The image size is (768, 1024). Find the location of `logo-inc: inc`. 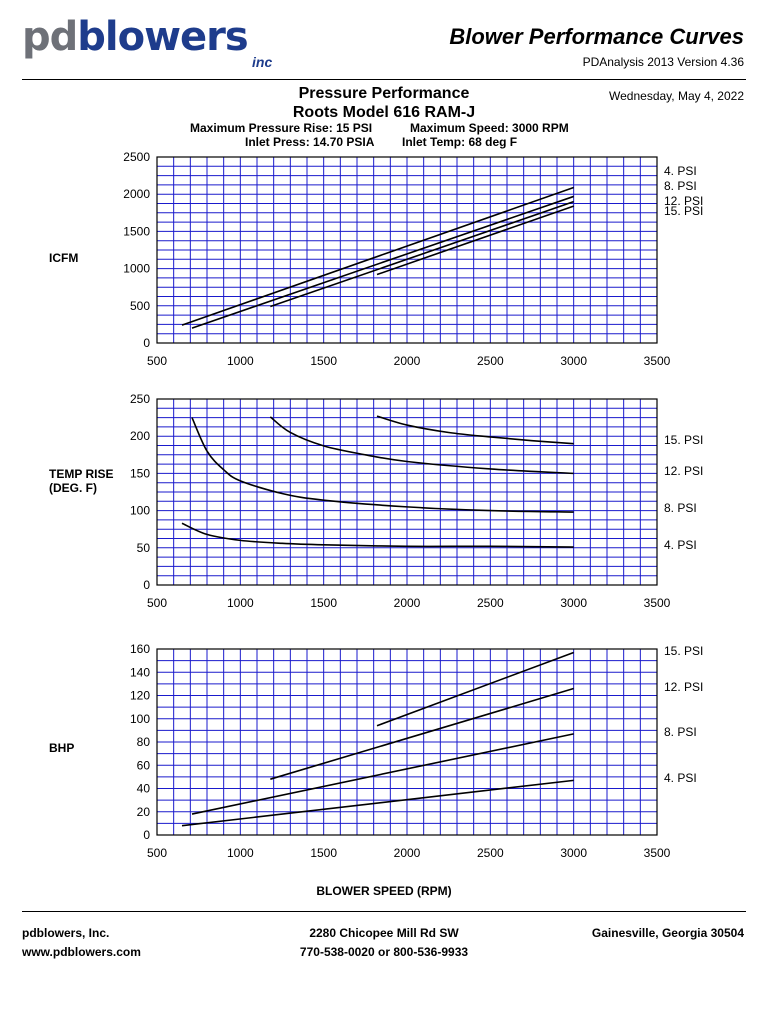

logo-inc: inc is located at coordinates (262, 62).